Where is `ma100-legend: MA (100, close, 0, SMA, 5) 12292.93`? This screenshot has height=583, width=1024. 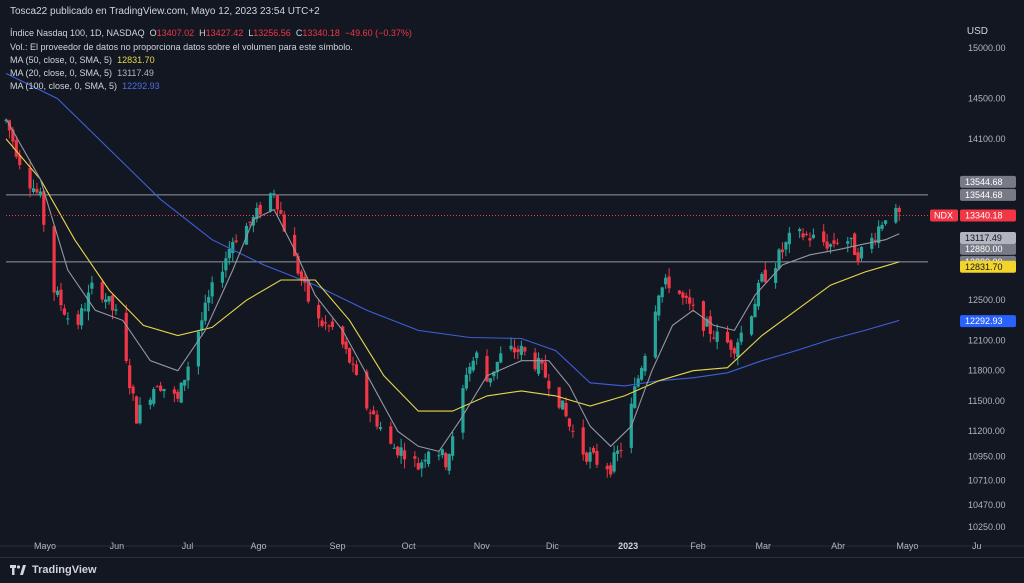 ma100-legend: MA (100, close, 0, SMA, 5) 12292.93 is located at coordinates (85, 86).